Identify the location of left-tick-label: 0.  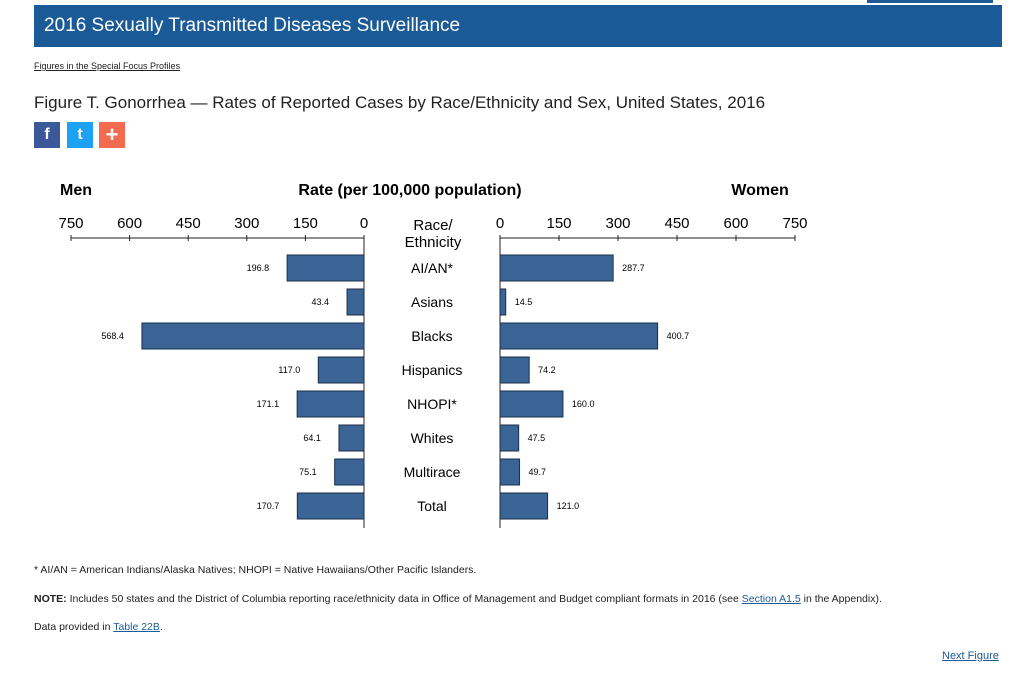
(364, 223).